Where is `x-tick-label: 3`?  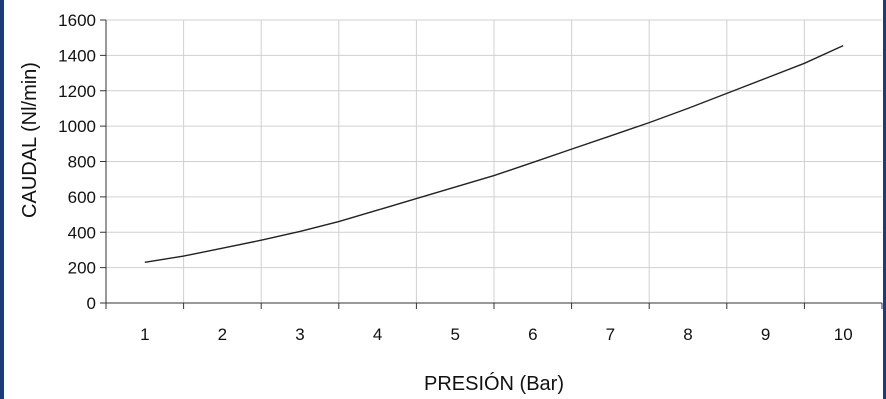
x-tick-label: 3 is located at coordinates (299, 334).